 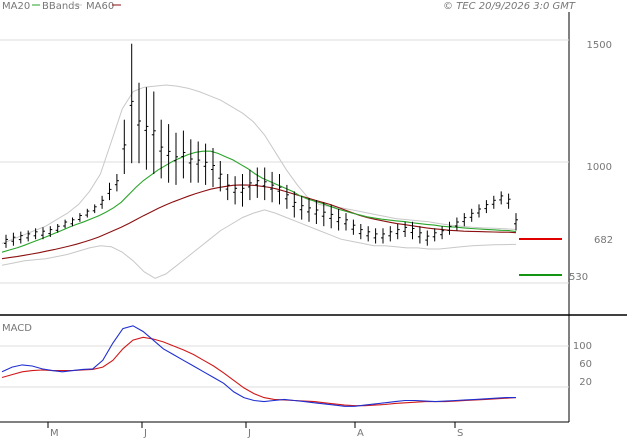 I want to click on legend-bbands-label: BBands, so click(x=61, y=6).